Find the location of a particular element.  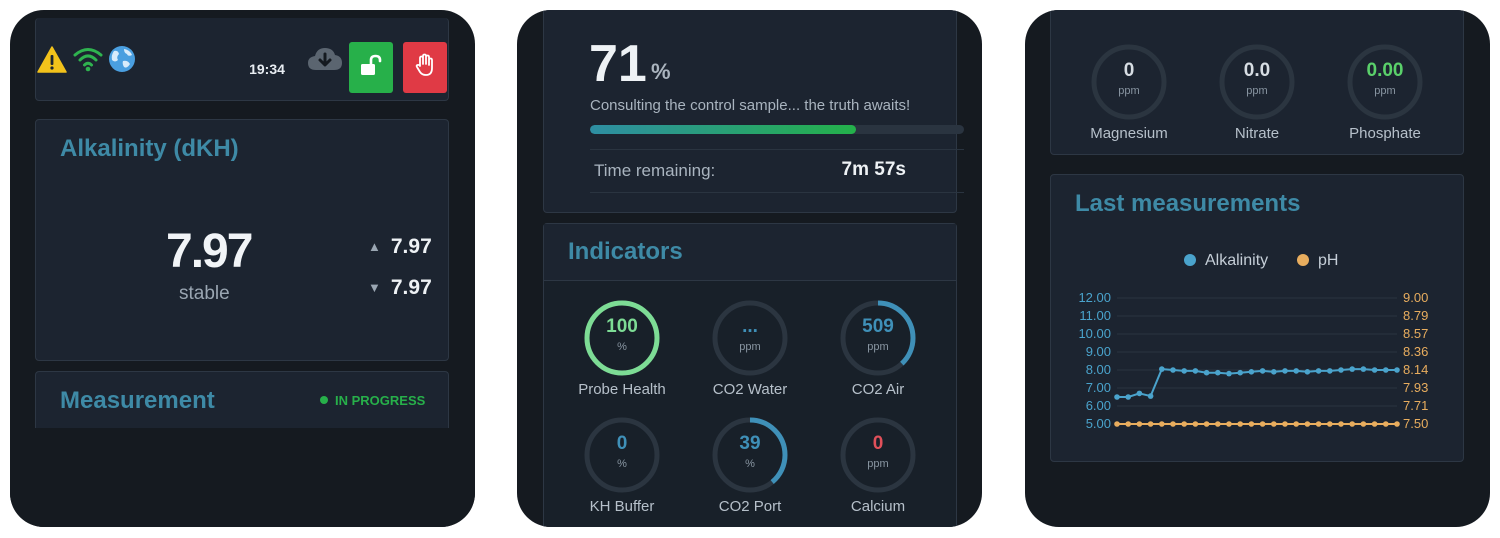

y-right-tick-label: 8.79 is located at coordinates (1415, 315).